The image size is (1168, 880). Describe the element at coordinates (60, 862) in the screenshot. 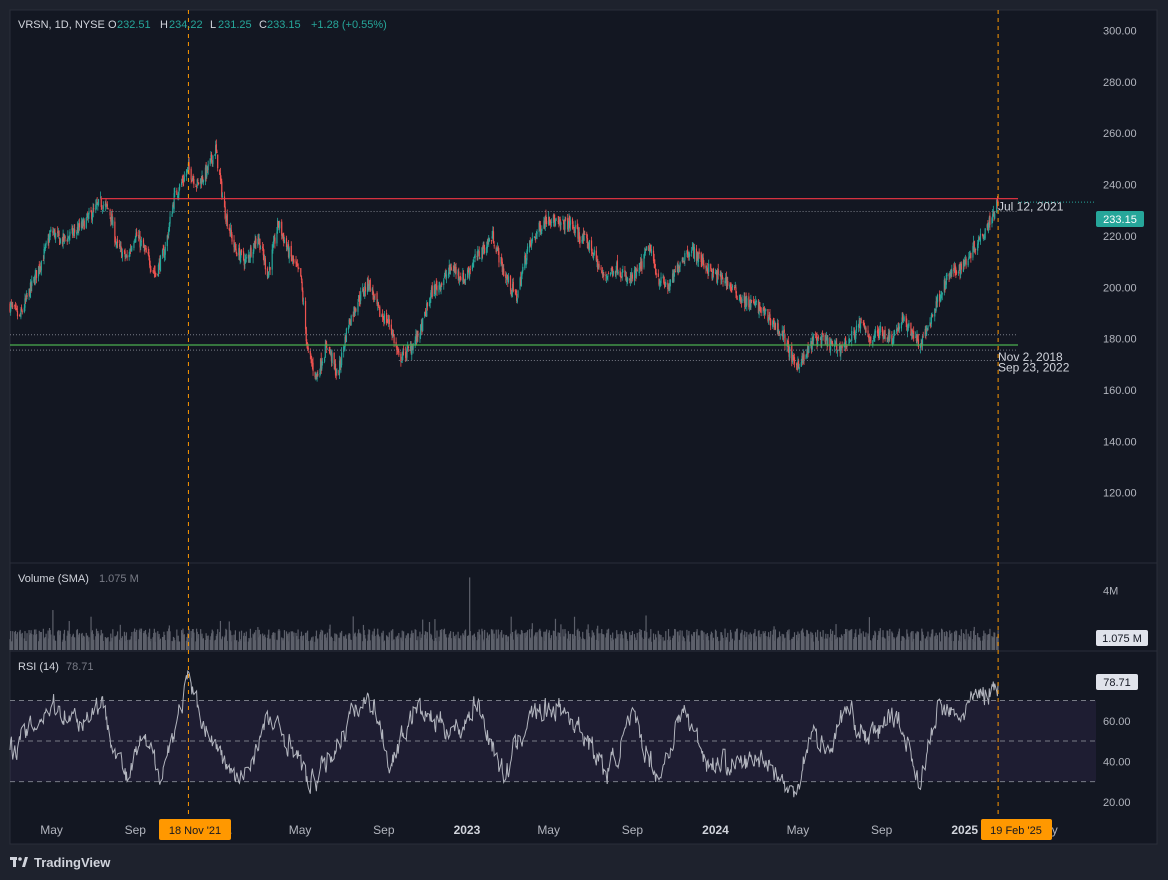

I see `tradingview-logo: TradingView` at that location.